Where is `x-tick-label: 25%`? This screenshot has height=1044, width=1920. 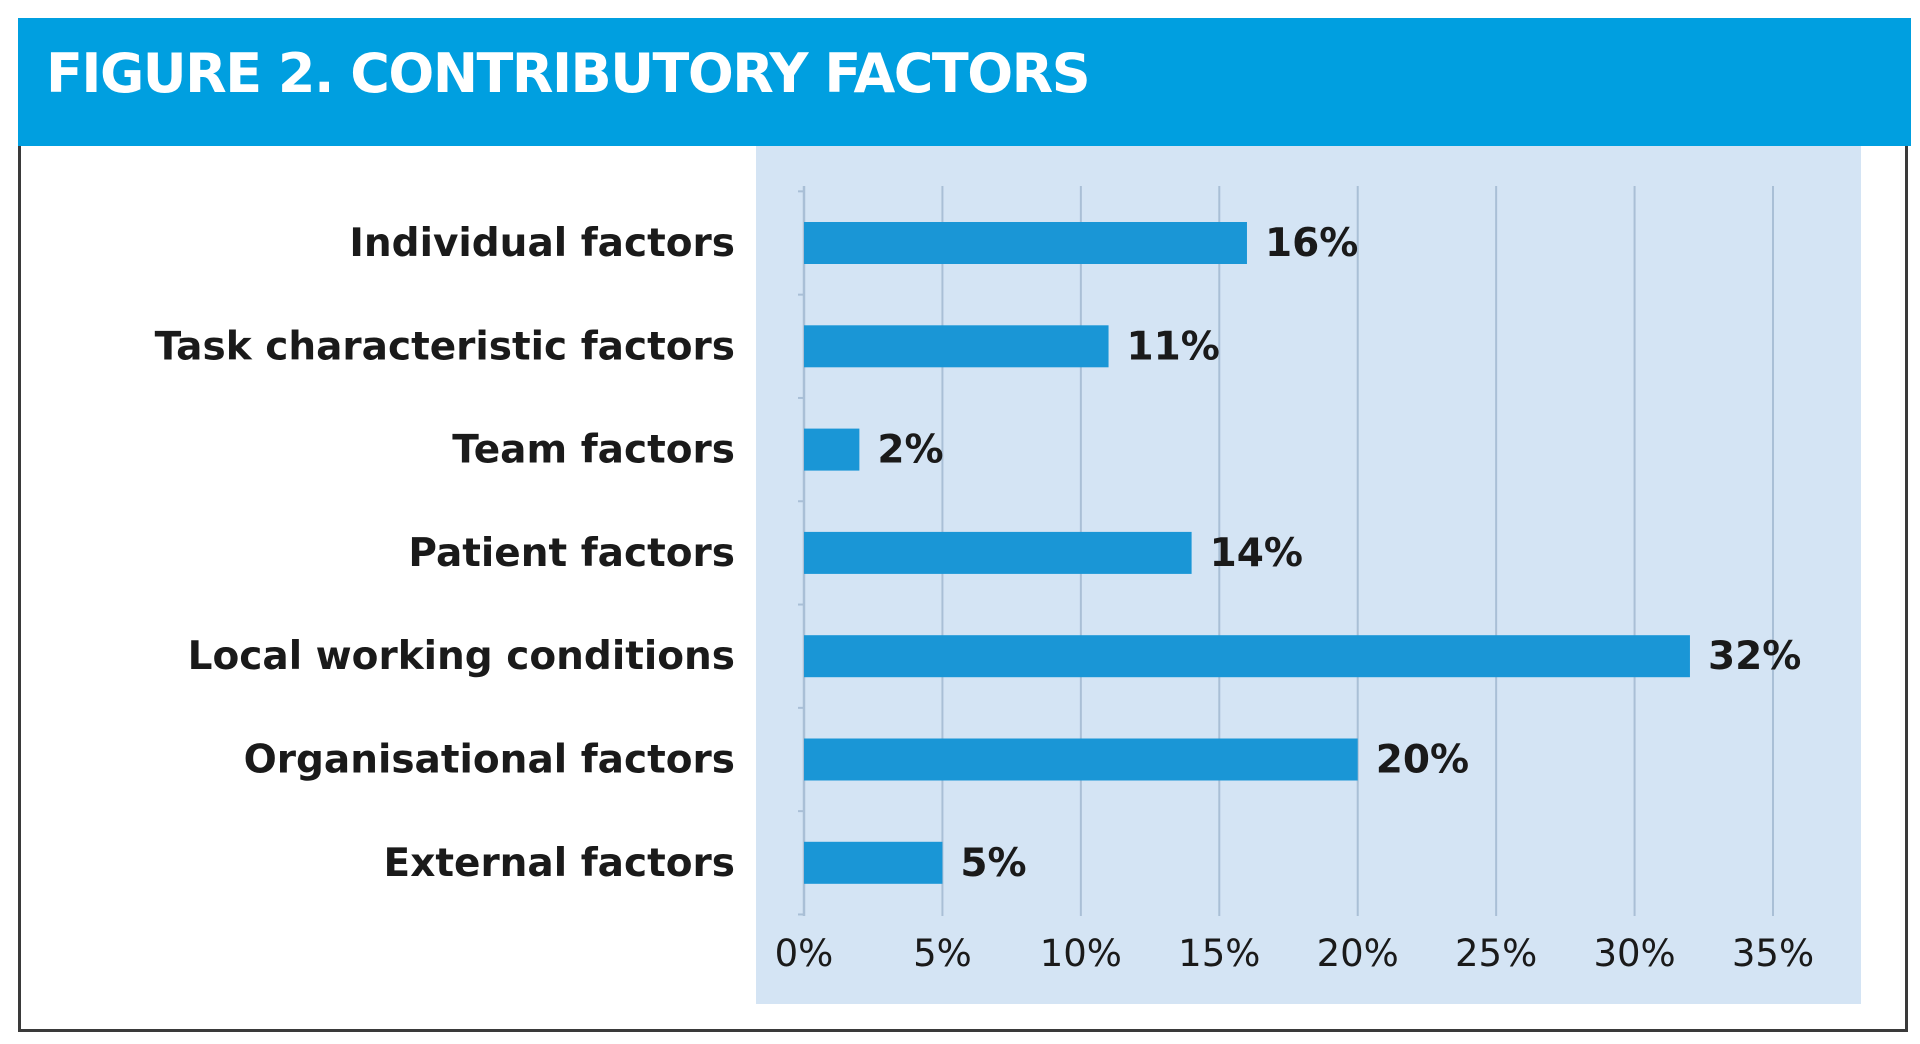 x-tick-label: 25% is located at coordinates (1496, 953).